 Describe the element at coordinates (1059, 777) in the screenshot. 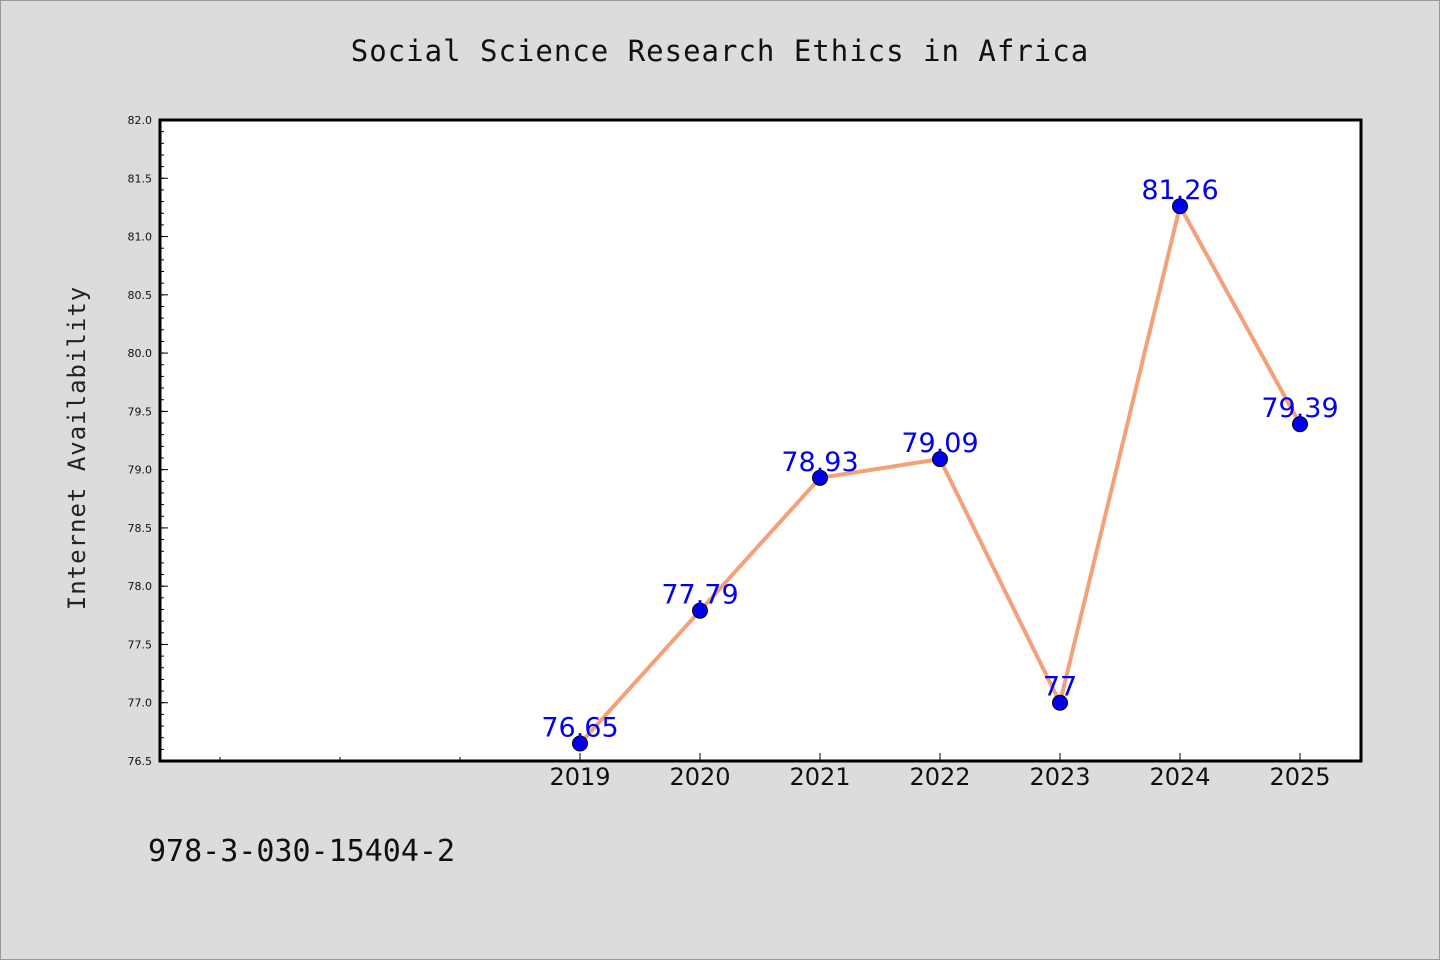

I see `x-tick-label: 2023` at that location.